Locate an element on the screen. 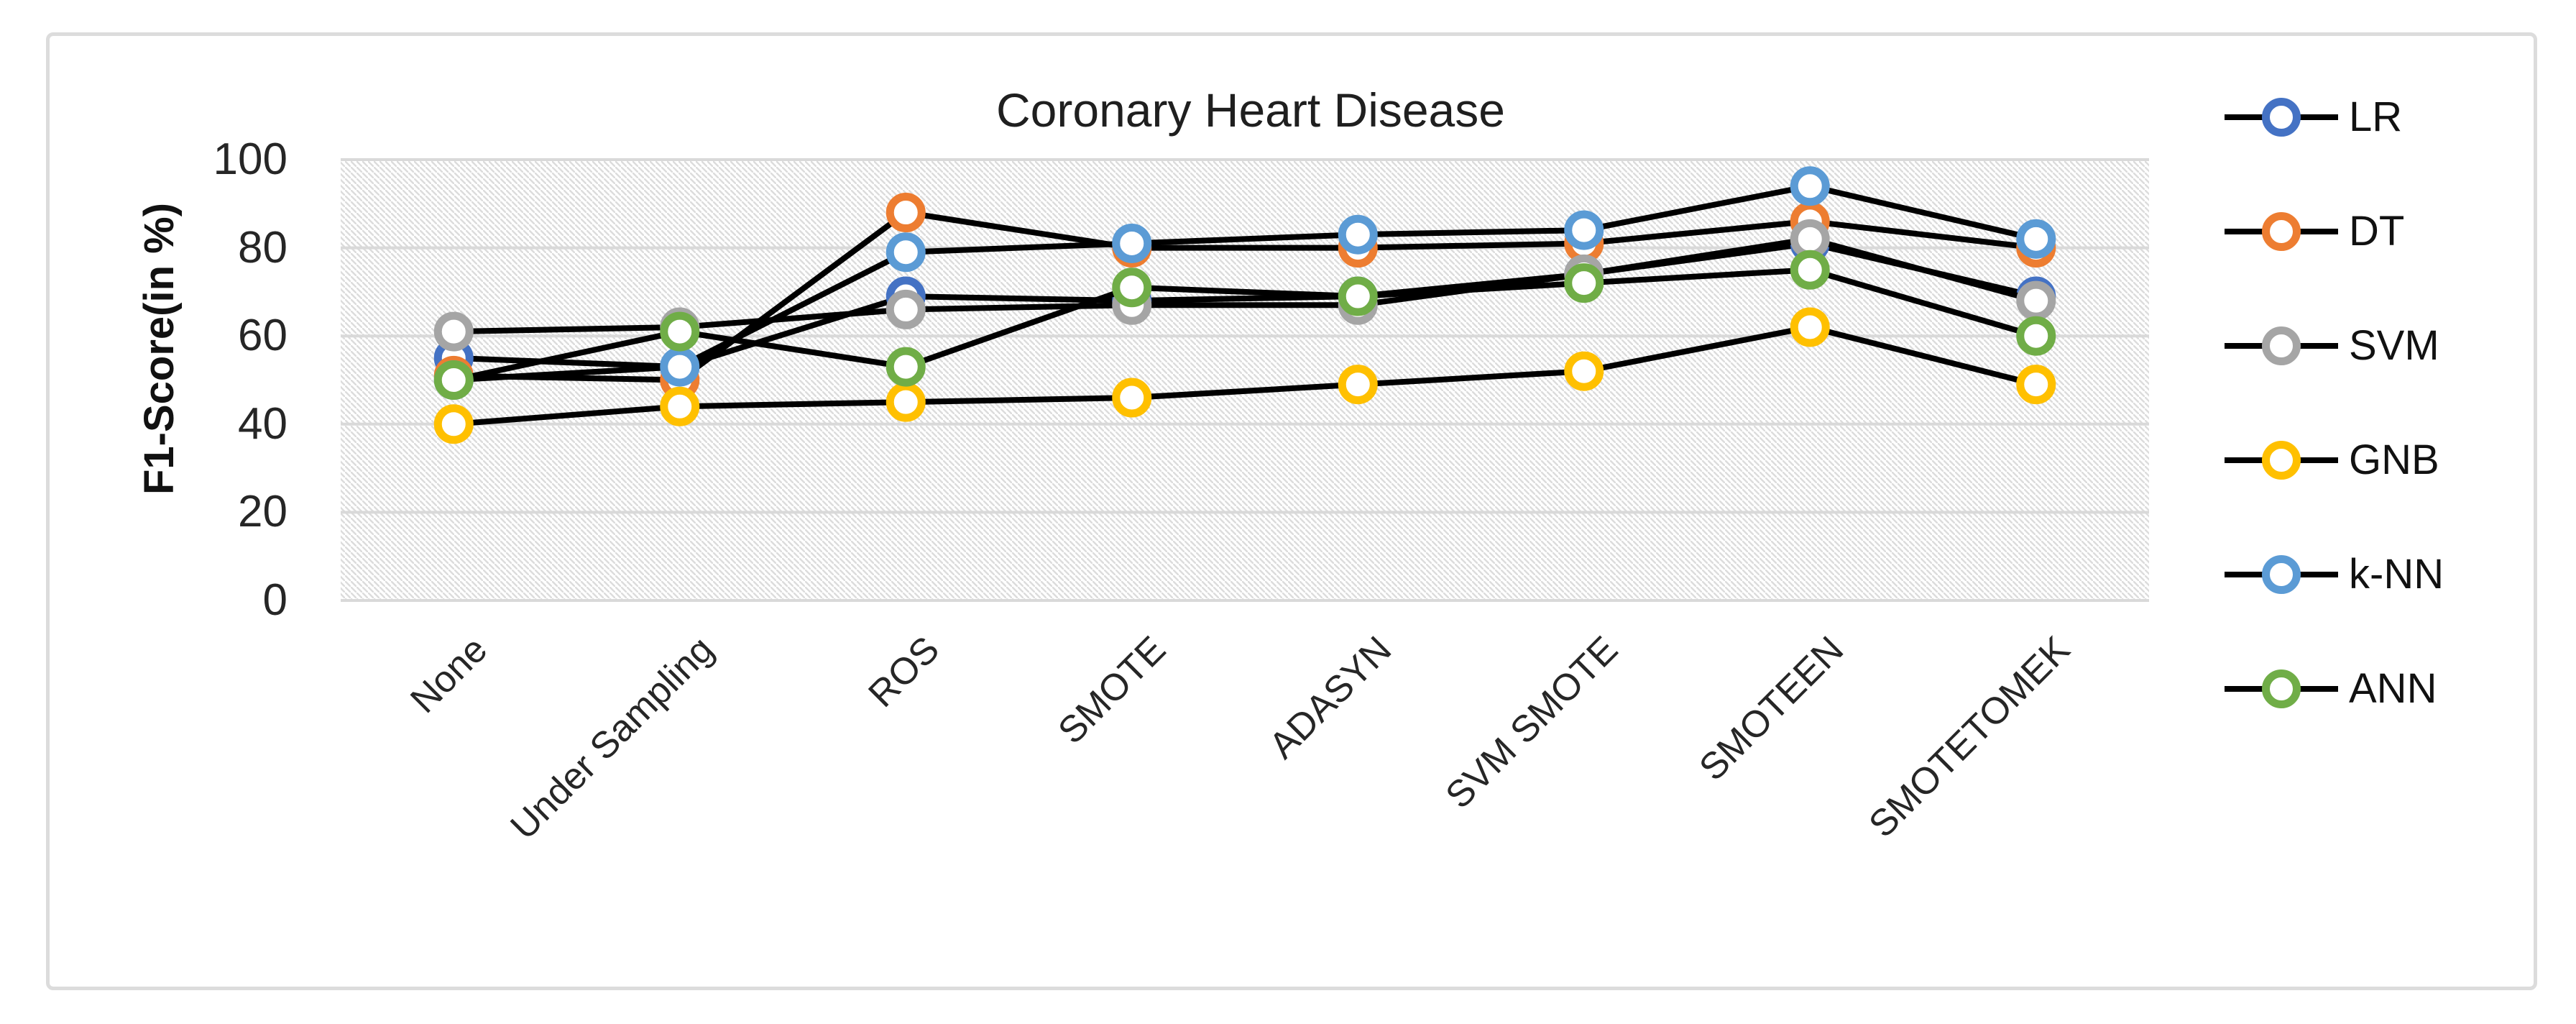 The image size is (2576, 1024). legend-label-k-NN: k-NN is located at coordinates (2396, 574).